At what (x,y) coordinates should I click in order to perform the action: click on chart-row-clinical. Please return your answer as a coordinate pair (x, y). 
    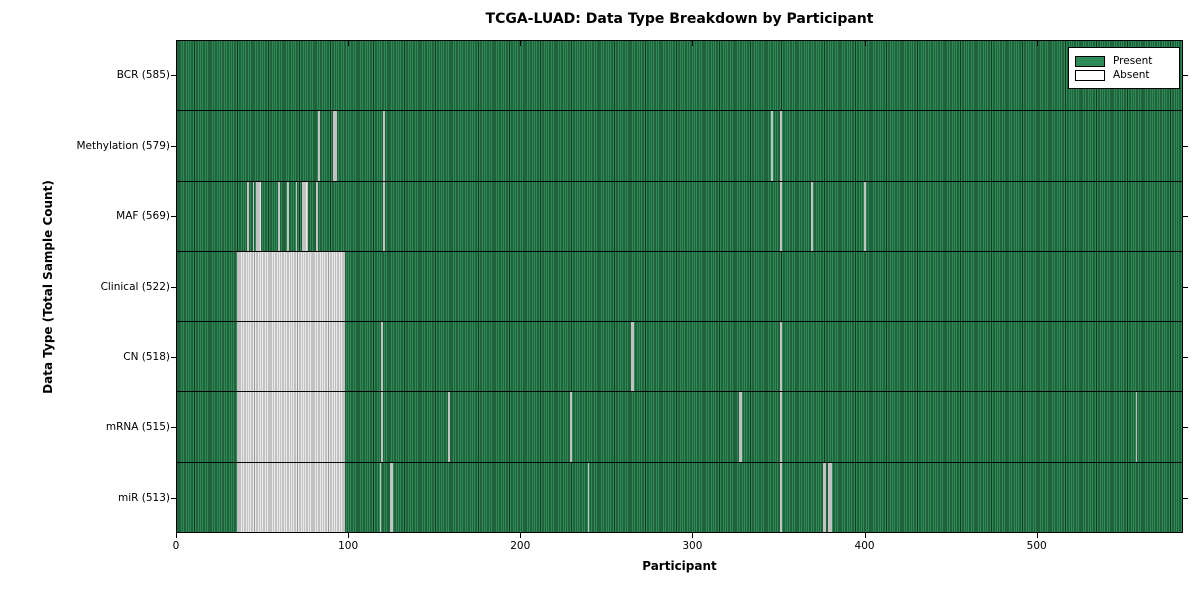
    Looking at the image, I should click on (679, 287).